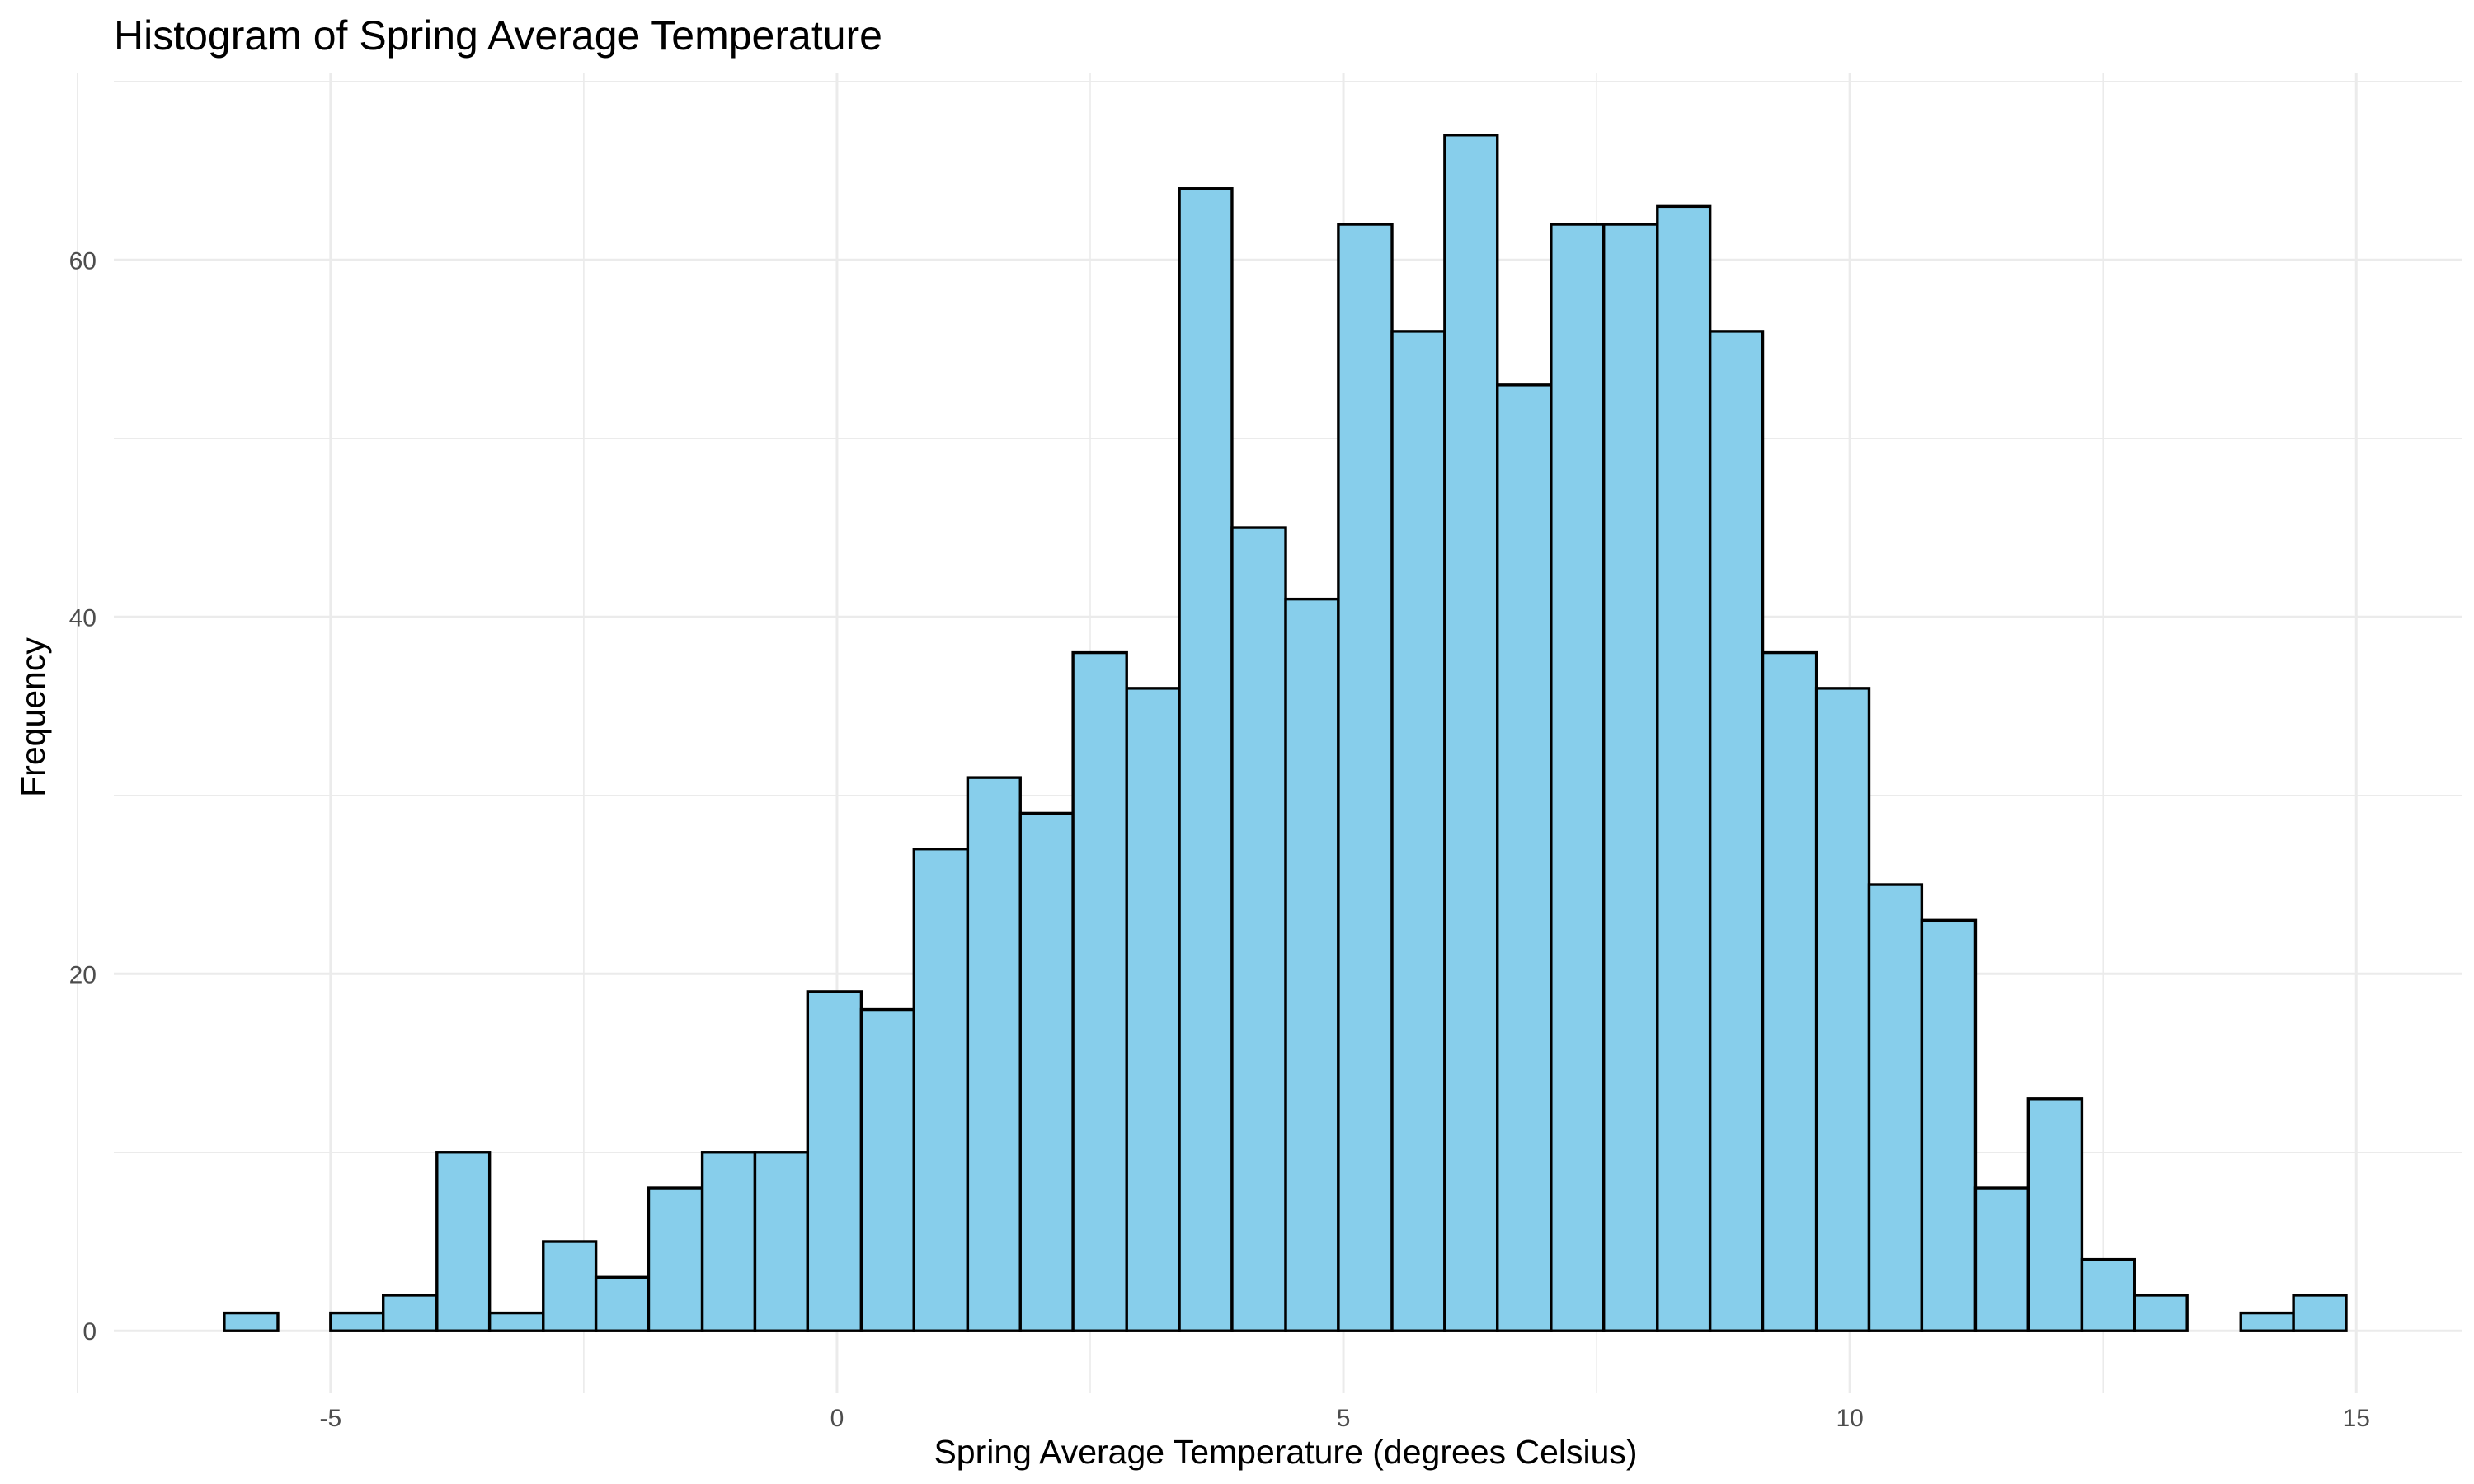  What do you see at coordinates (33, 717) in the screenshot?
I see `y-axis-label: Frequency` at bounding box center [33, 717].